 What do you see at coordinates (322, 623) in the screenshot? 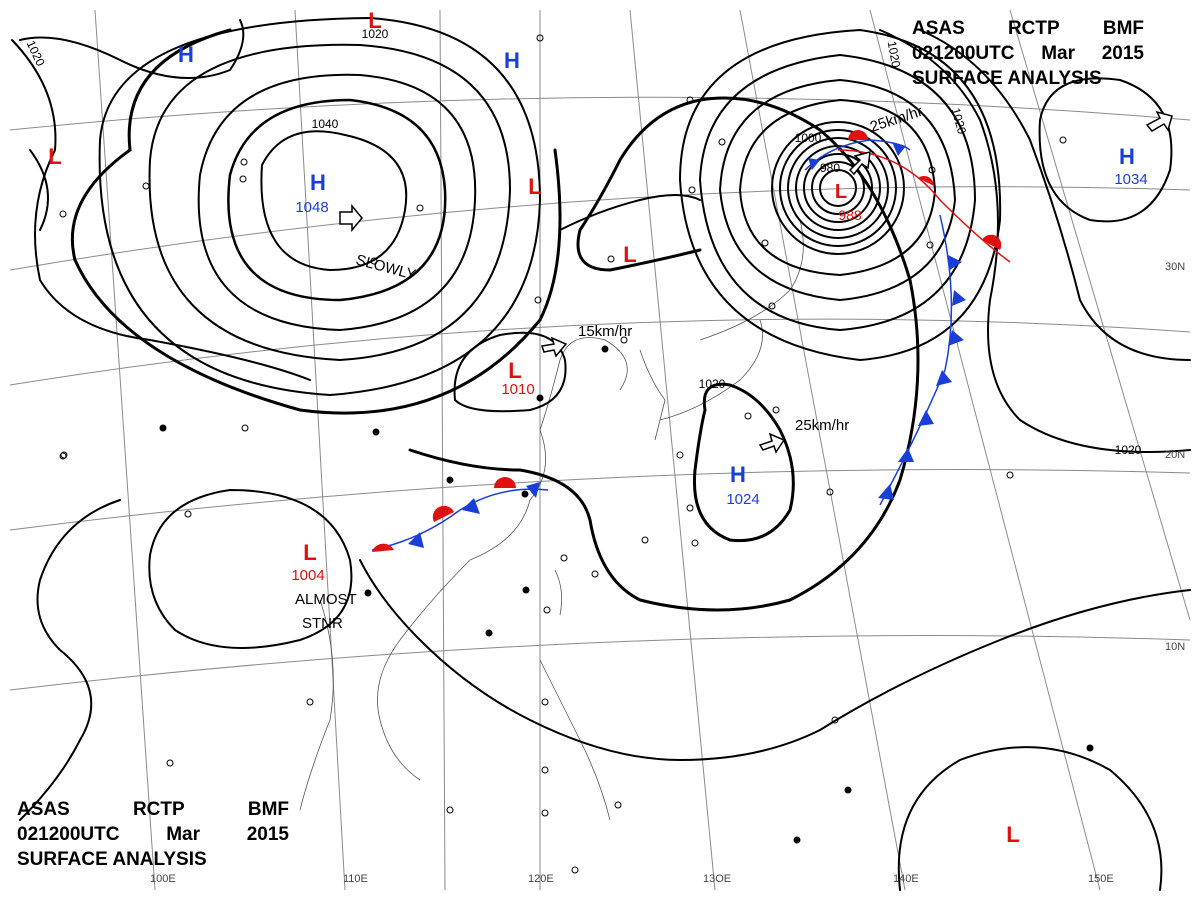
I see `motion-label-stnr: STNR` at bounding box center [322, 623].